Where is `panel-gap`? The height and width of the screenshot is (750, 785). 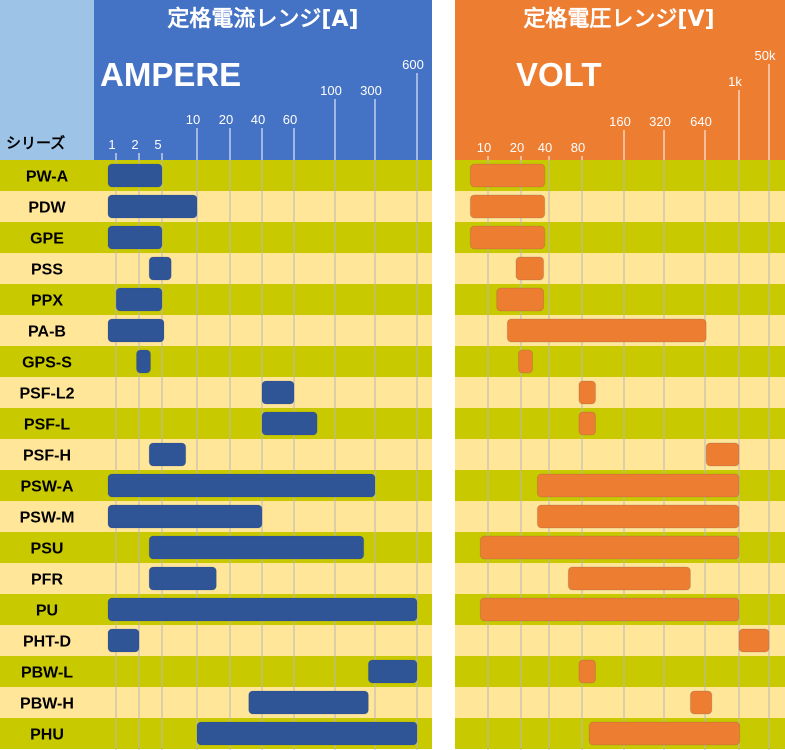 panel-gap is located at coordinates (443, 375).